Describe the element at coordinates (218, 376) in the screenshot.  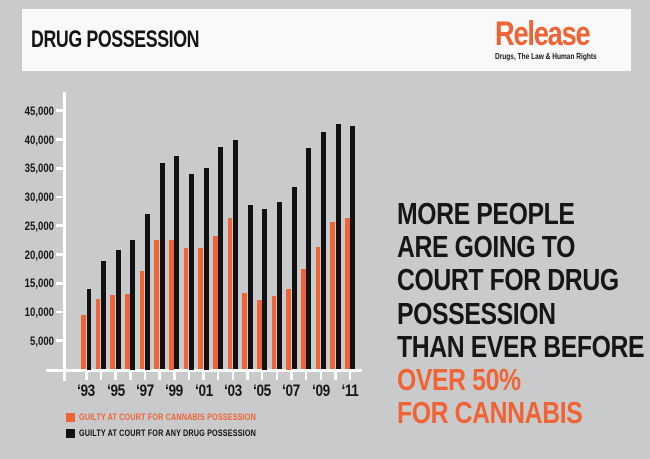
I see `x-tick-2002` at that location.